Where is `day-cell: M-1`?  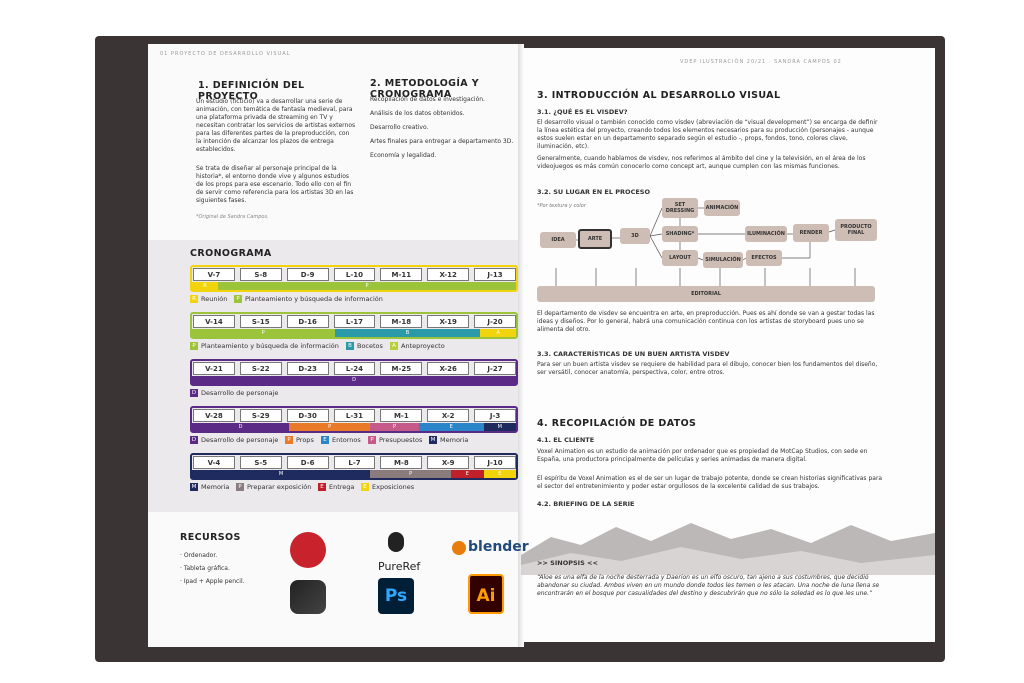
day-cell: M-1 is located at coordinates (401, 415).